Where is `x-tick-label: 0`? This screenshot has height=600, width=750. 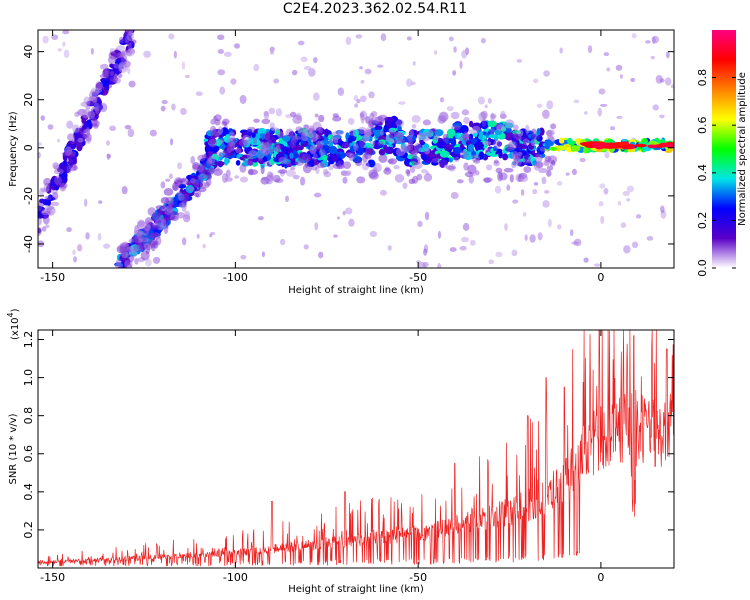 x-tick-label: 0 is located at coordinates (600, 577).